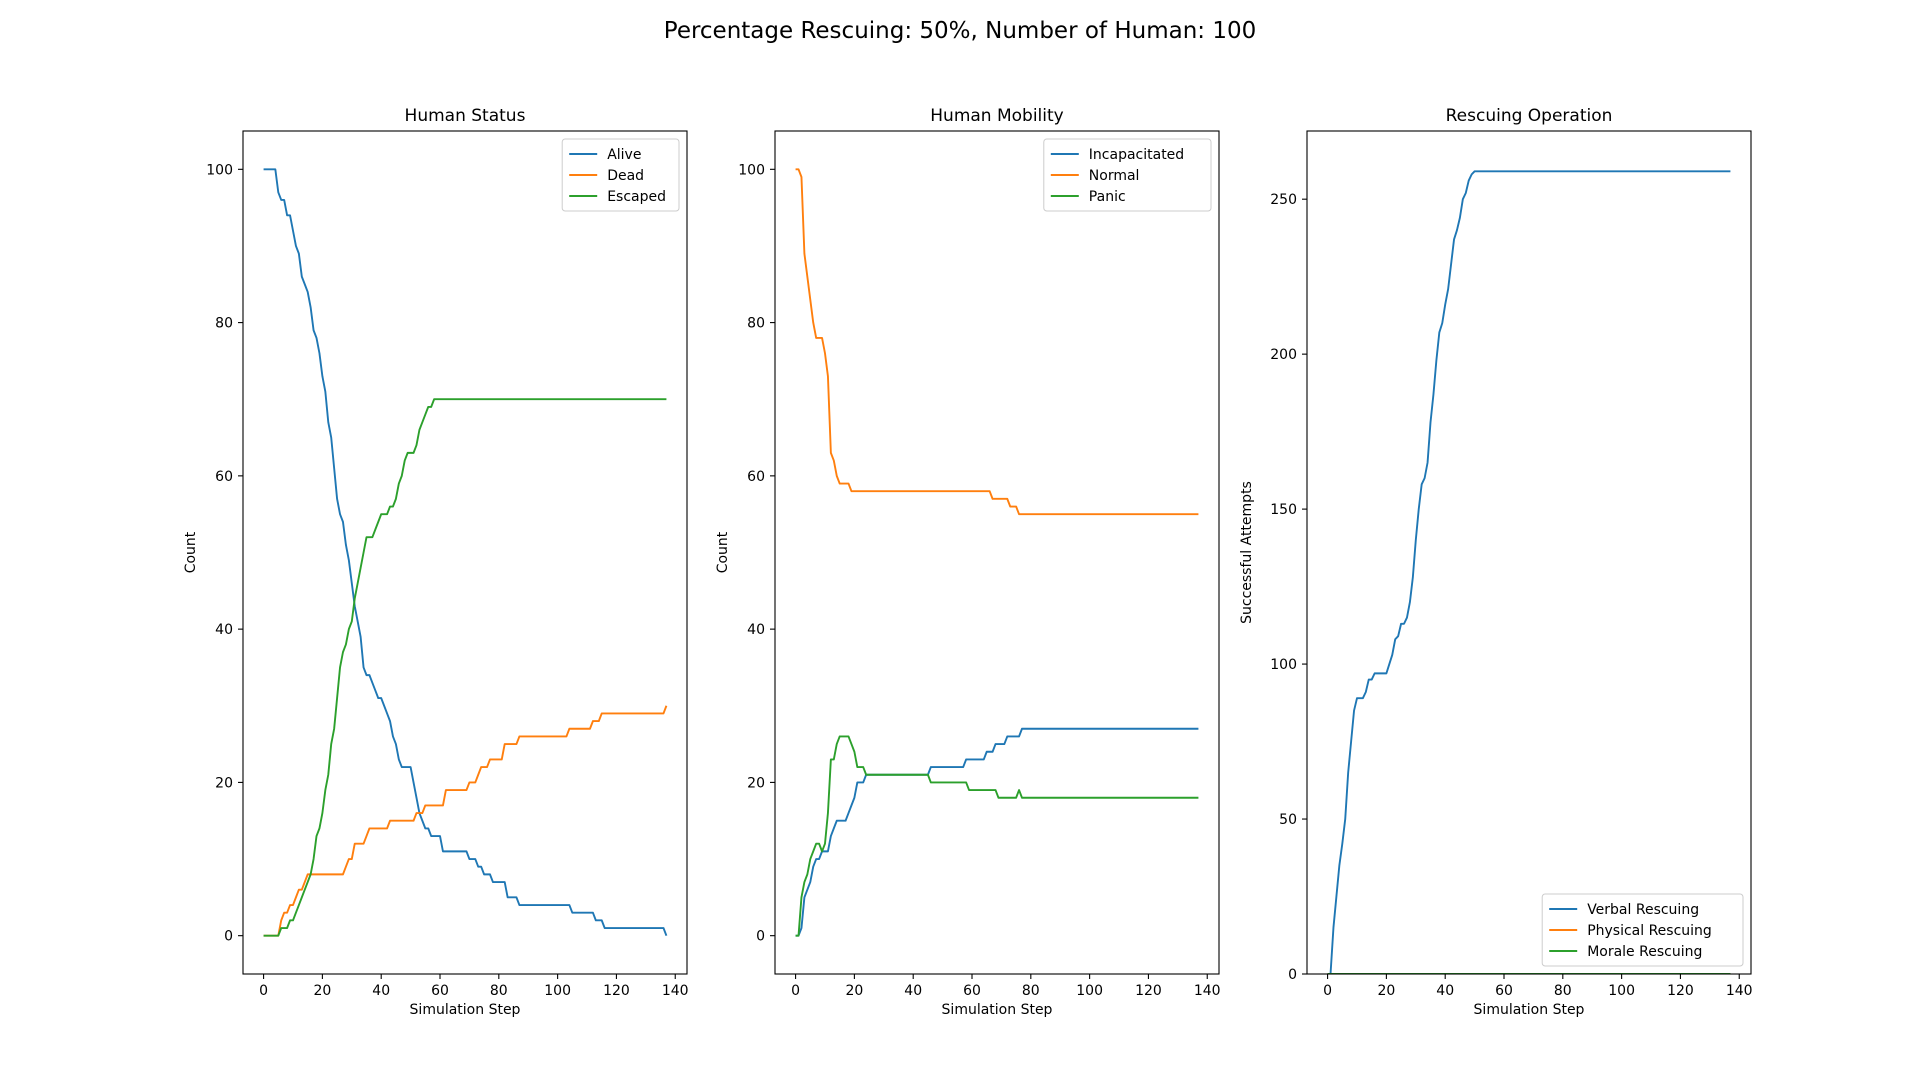 This screenshot has height=1080, width=1920. I want to click on legend-label: Normal, so click(1114, 176).